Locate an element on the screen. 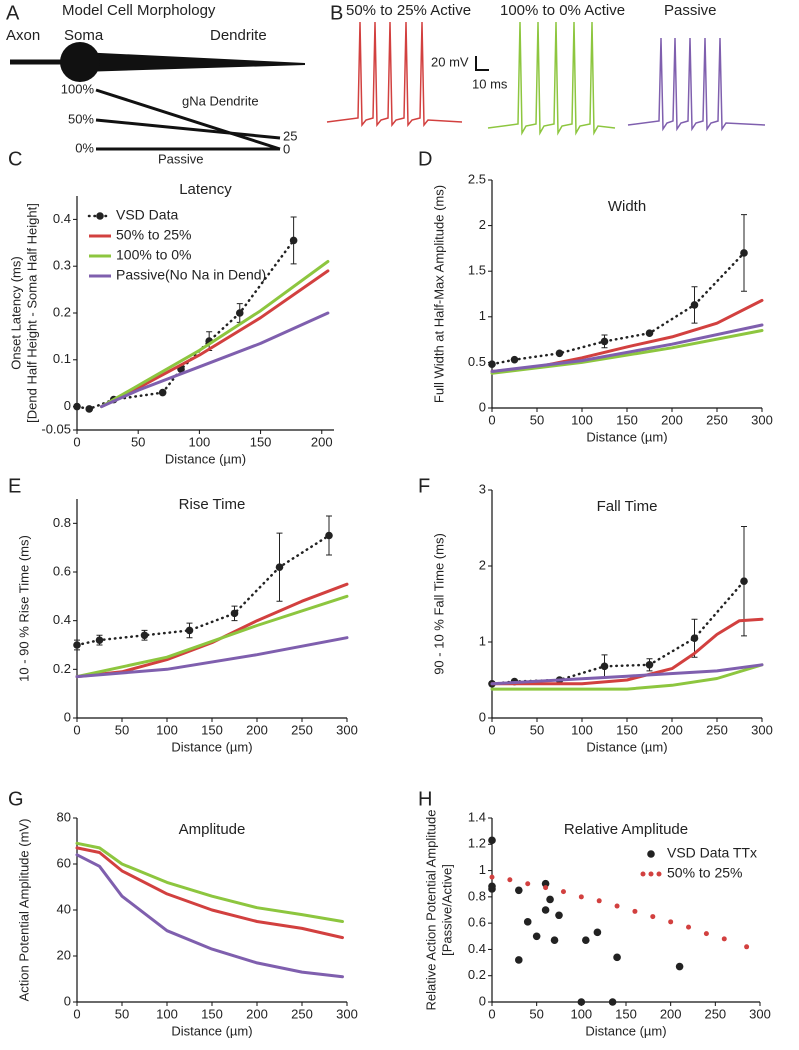 The height and width of the screenshot is (1050, 799). panel-letter: G is located at coordinates (16, 799).